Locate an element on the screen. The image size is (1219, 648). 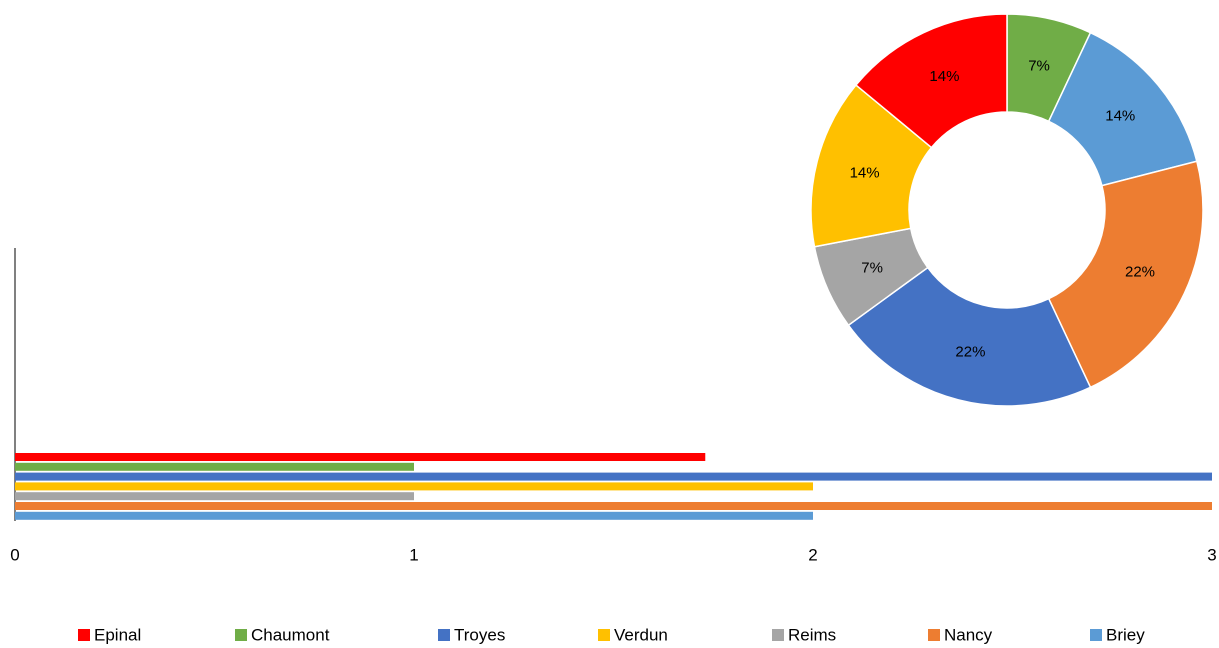
legend-label: Chaumont is located at coordinates (290, 634).